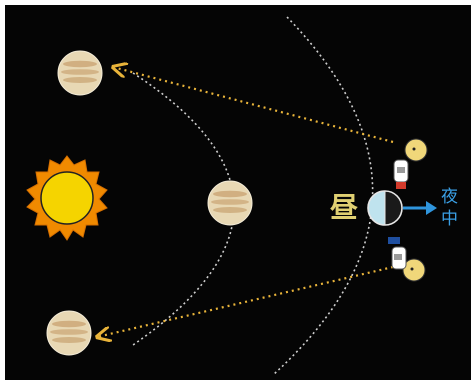 The image size is (476, 385). What do you see at coordinates (245, 301) in the screenshot?
I see `sight-line-lower` at bounding box center [245, 301].